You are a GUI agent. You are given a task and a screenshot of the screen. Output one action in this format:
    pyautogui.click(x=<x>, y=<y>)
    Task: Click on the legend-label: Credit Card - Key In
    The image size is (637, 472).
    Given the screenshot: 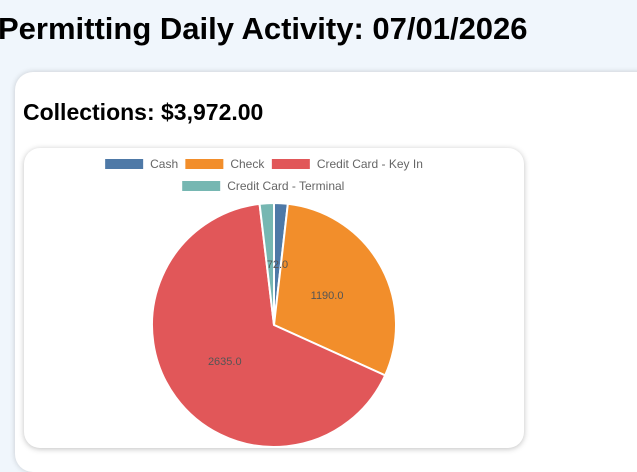 What is the action you would take?
    pyautogui.click(x=370, y=164)
    